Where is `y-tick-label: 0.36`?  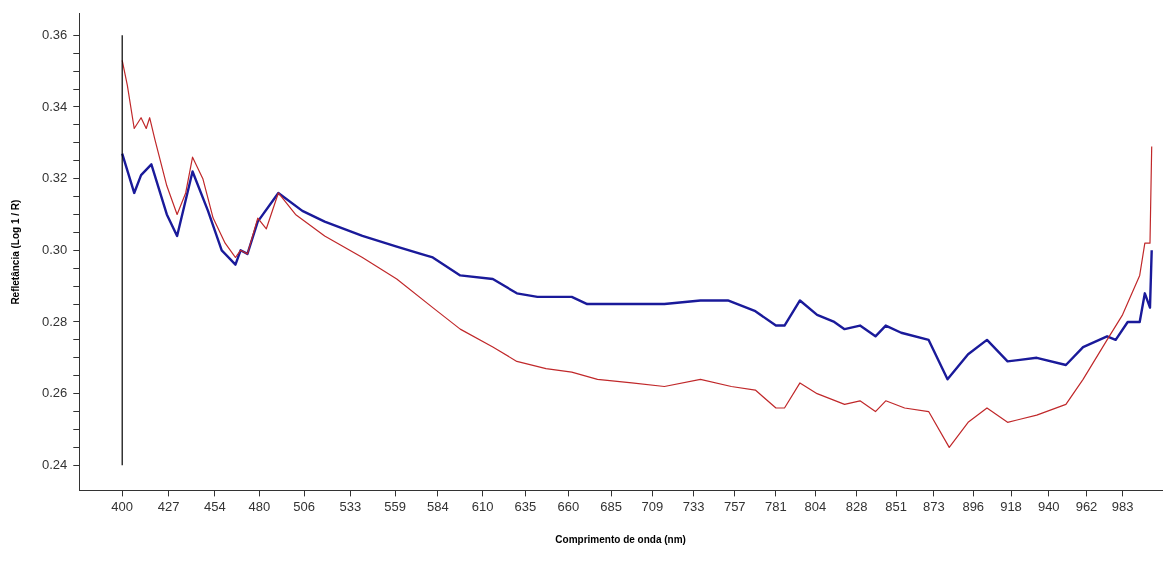 y-tick-label: 0.36 is located at coordinates (54, 34).